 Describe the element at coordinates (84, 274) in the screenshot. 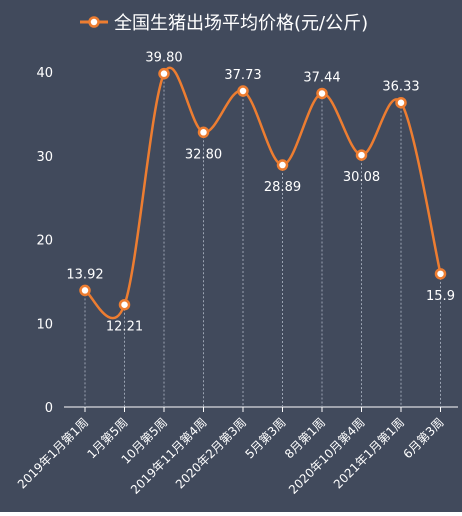

I see `data-label: 13.92` at that location.